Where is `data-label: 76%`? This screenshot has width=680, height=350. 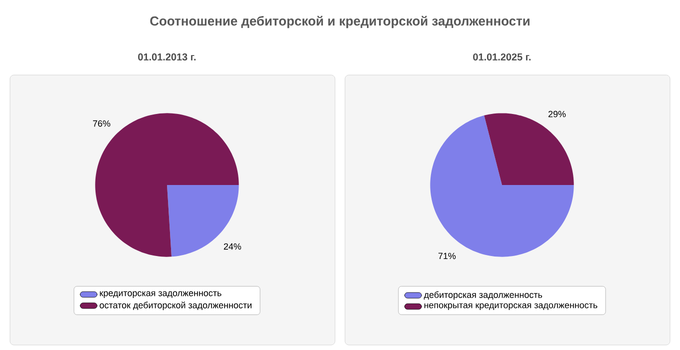
data-label: 76% is located at coordinates (101, 123).